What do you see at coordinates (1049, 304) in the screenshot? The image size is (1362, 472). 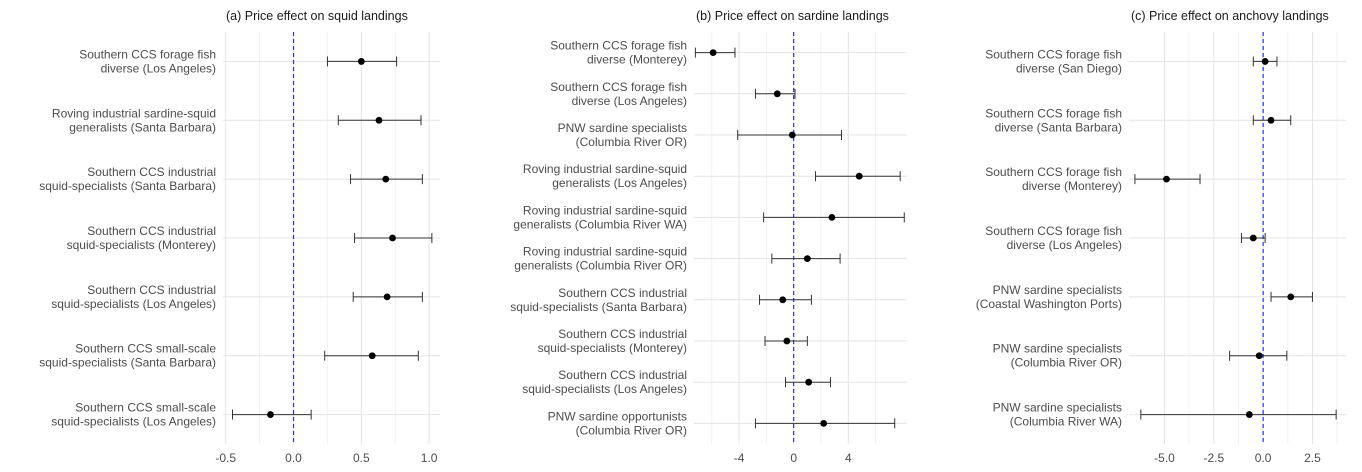 I see `category-label-line: (Coastal Washington Ports)` at bounding box center [1049, 304].